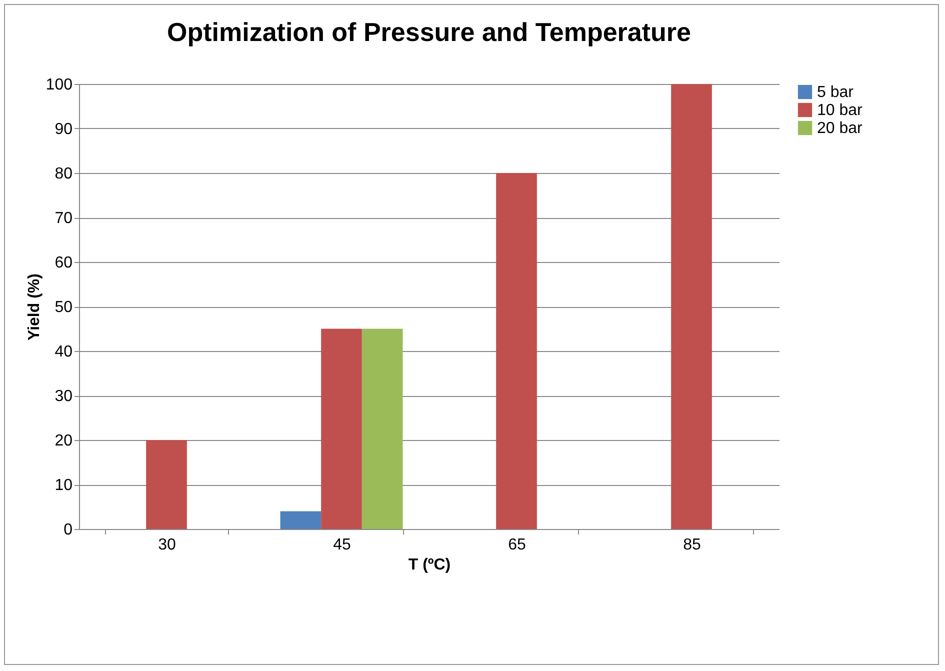 This screenshot has height=671, width=945. Describe the element at coordinates (63, 263) in the screenshot. I see `y-tick-label: 60` at that location.